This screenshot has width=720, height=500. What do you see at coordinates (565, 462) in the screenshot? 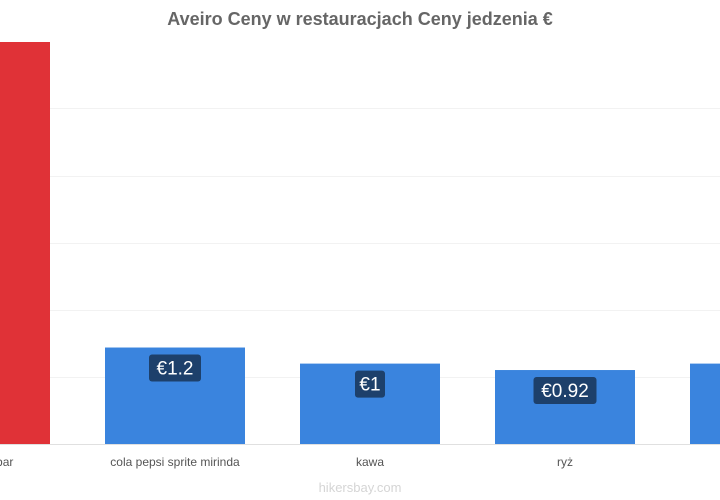
I see `x-tick-label: ryż` at bounding box center [565, 462].